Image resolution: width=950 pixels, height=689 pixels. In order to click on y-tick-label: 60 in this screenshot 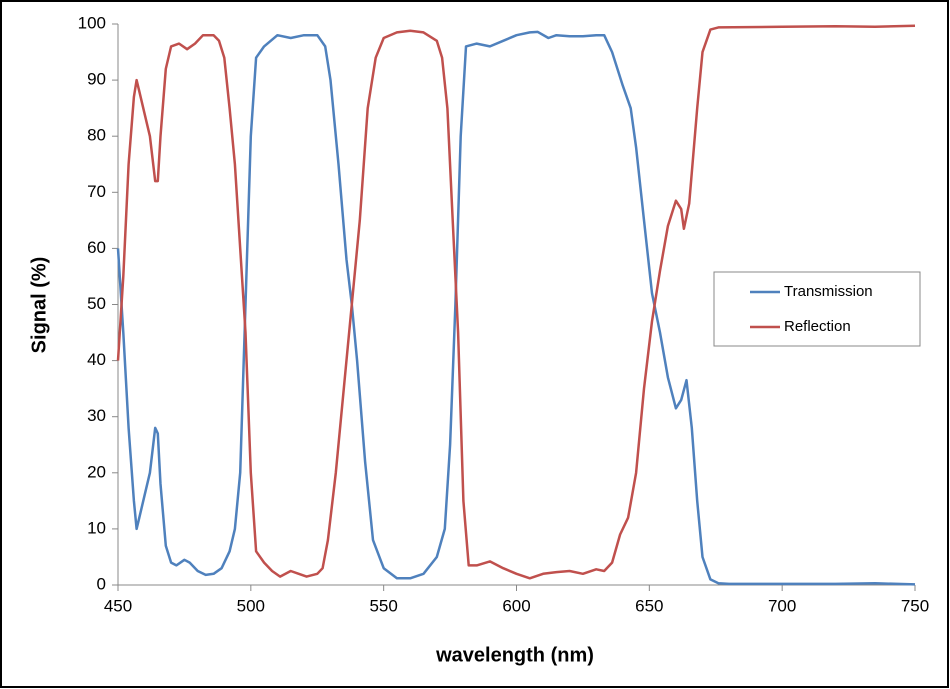, I will do `click(96, 247)`.